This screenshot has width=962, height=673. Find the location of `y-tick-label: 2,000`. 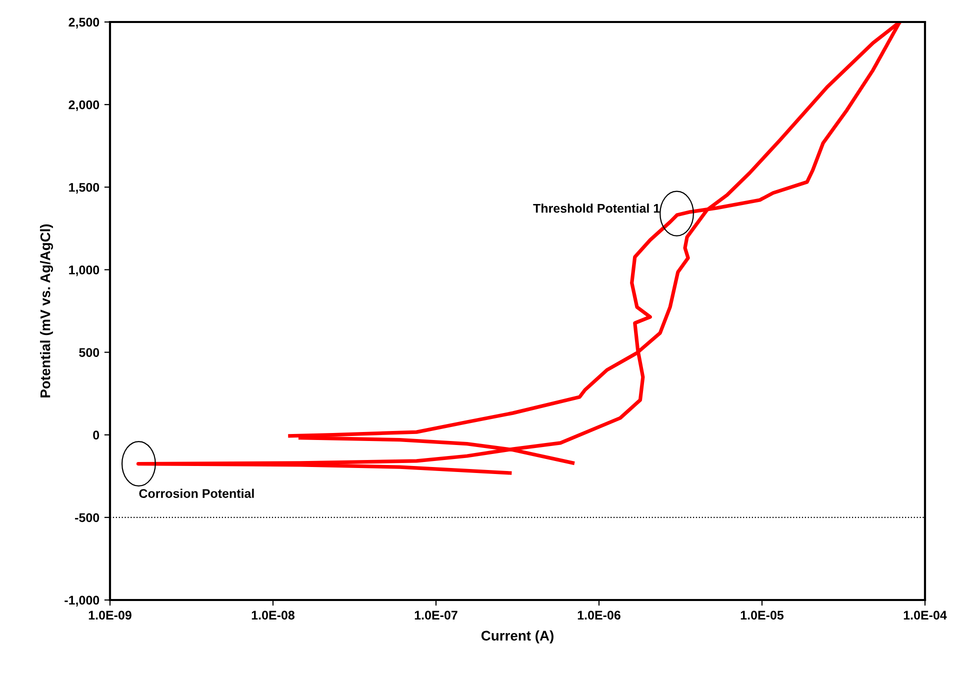

y-tick-label: 2,000 is located at coordinates (84, 106).